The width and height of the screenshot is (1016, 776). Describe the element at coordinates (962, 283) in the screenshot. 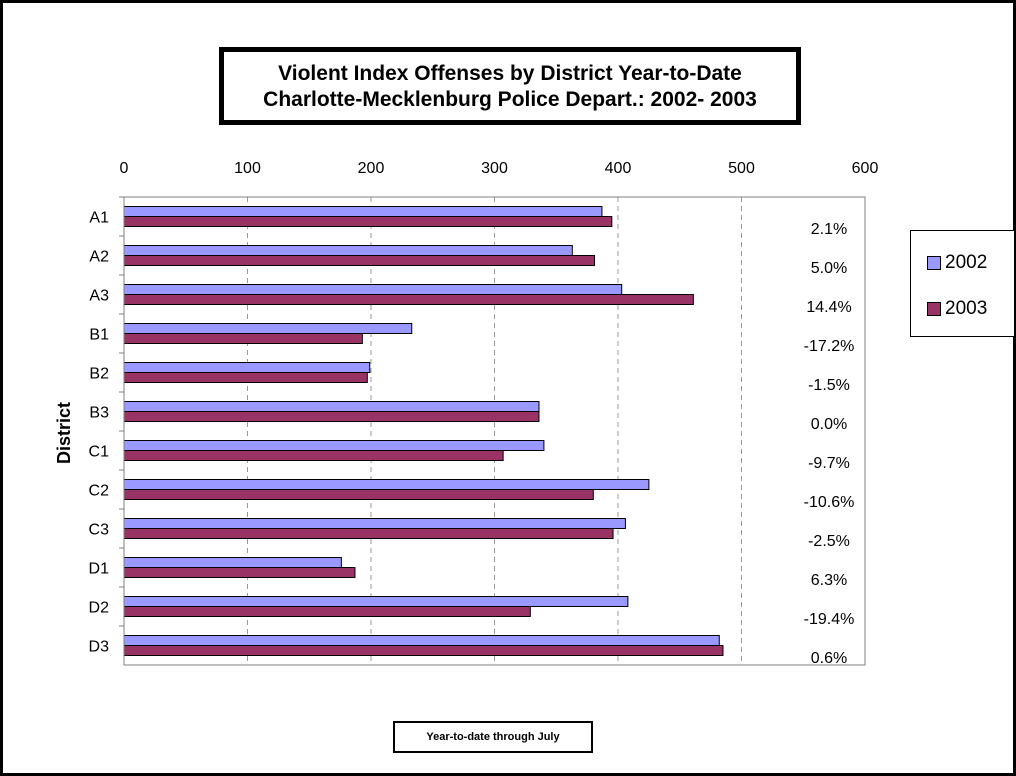

I see `legend: 2002 2003` at that location.